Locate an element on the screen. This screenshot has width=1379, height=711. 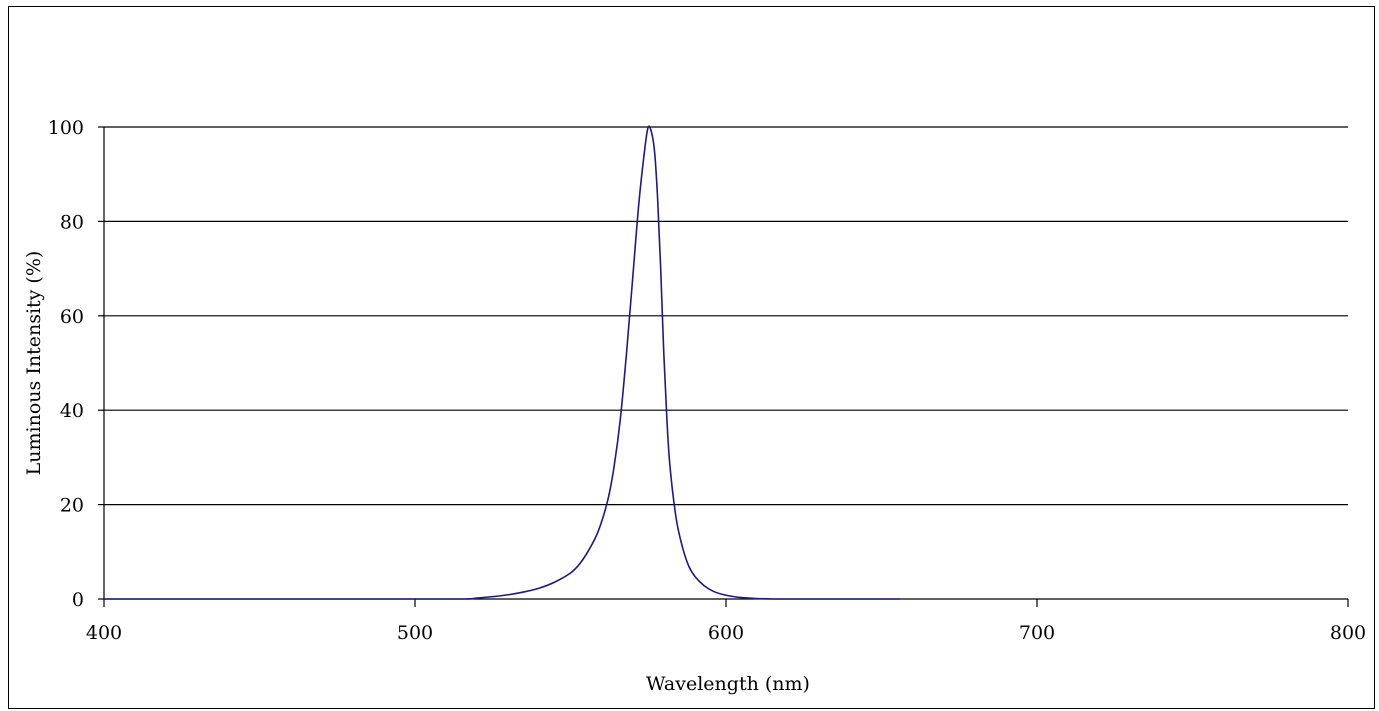
x-tick-label-800: 800 is located at coordinates (1348, 633).